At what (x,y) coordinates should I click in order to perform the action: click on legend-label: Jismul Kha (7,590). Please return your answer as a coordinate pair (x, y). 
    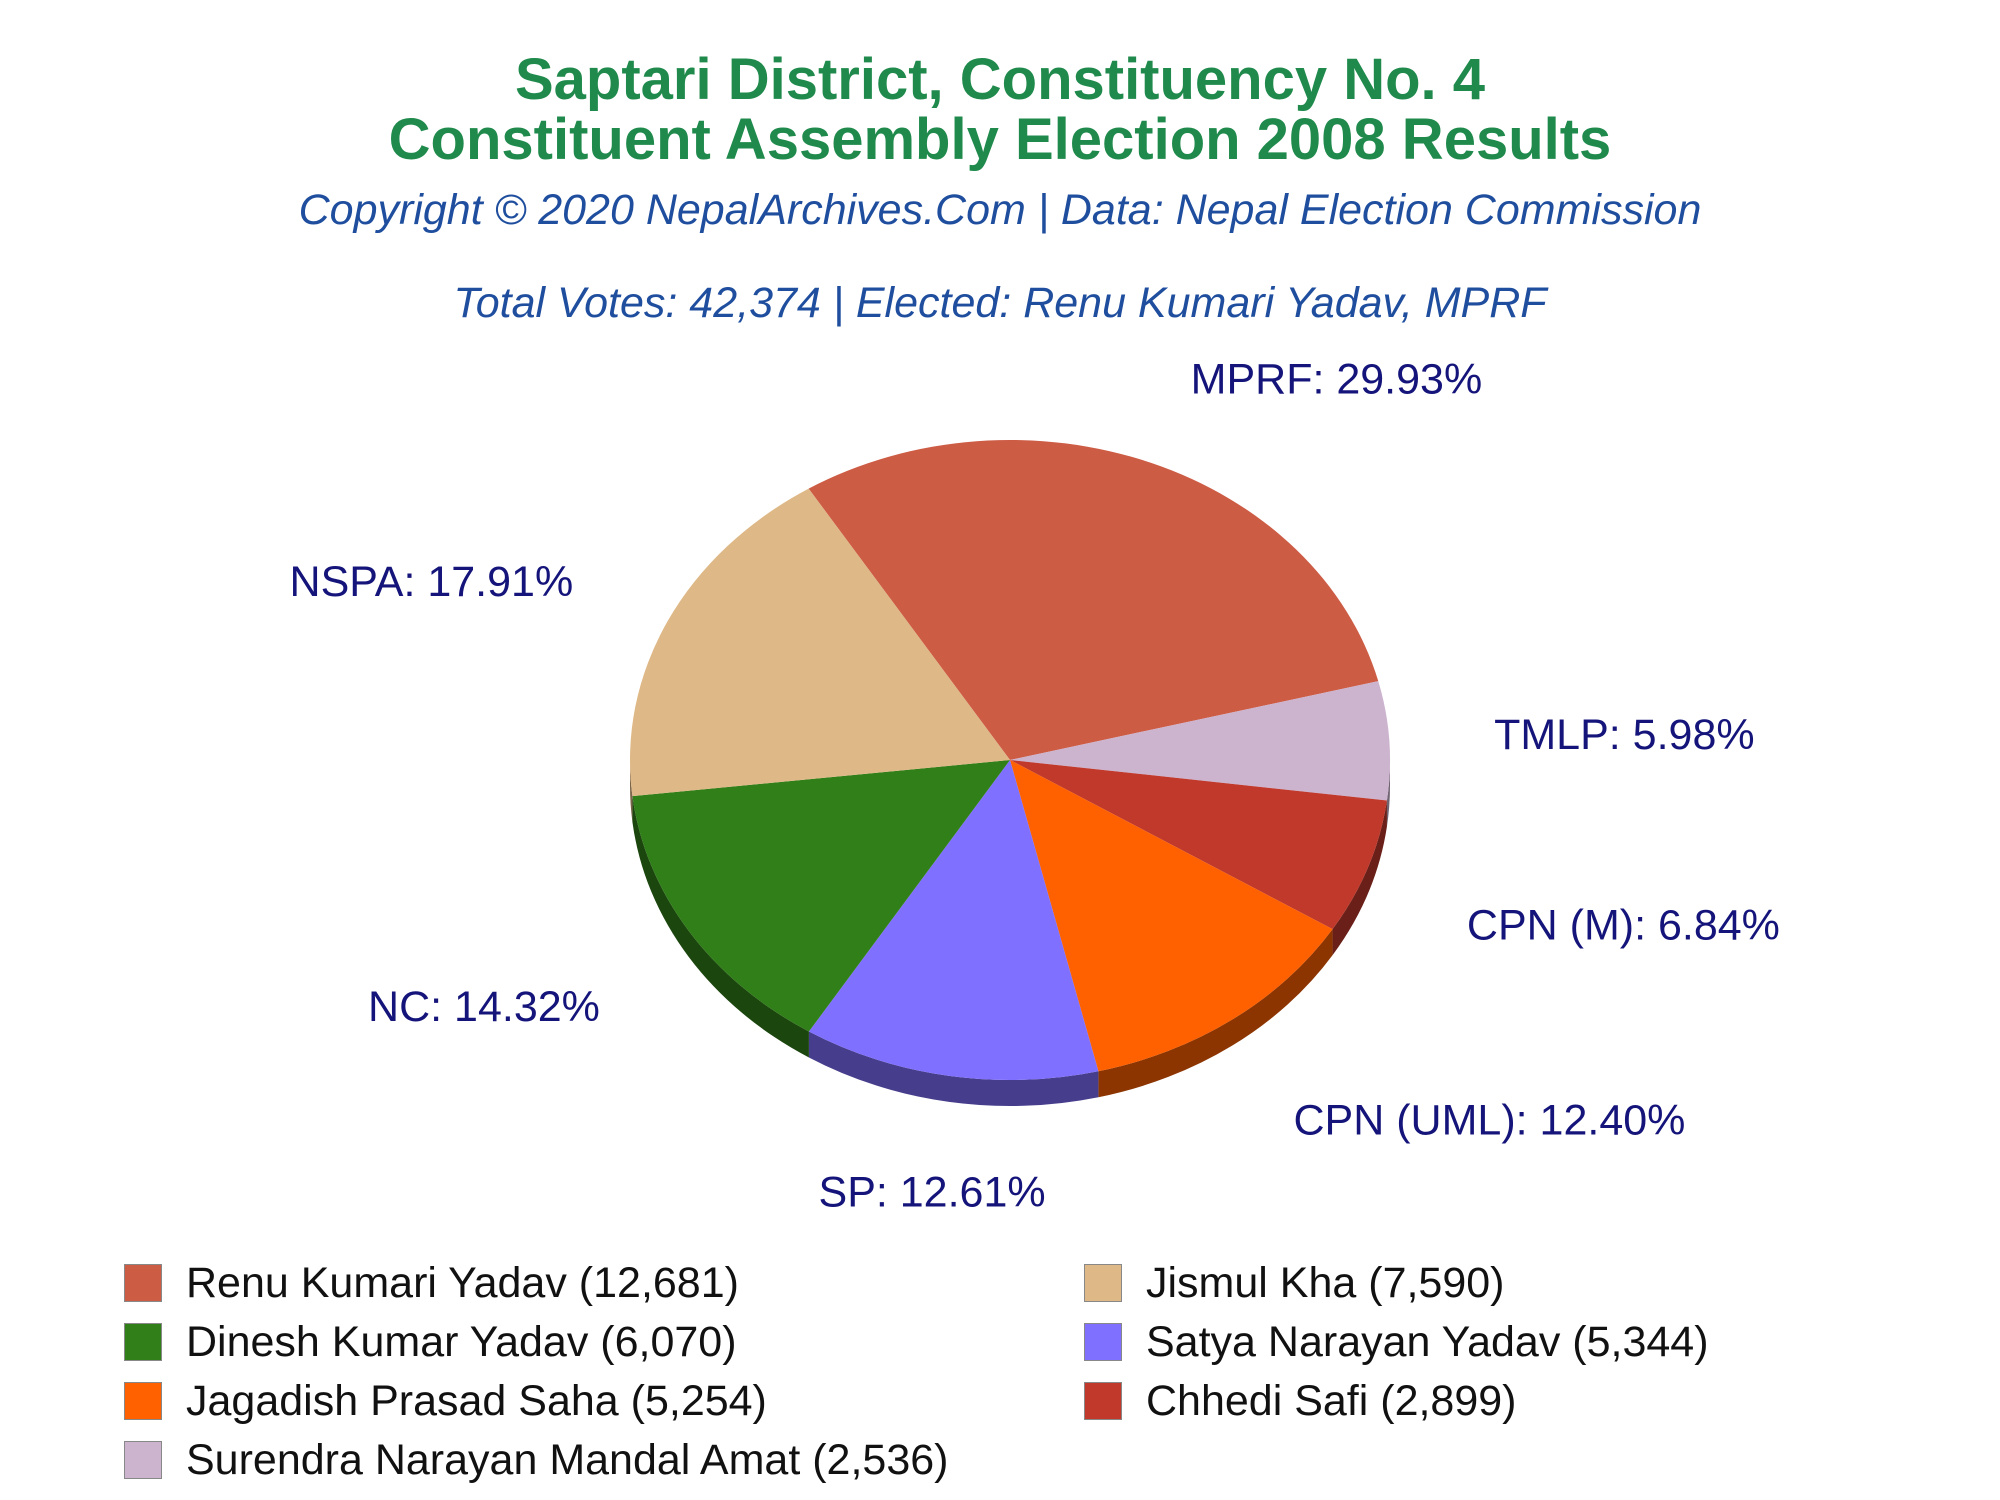
    Looking at the image, I should click on (1325, 1282).